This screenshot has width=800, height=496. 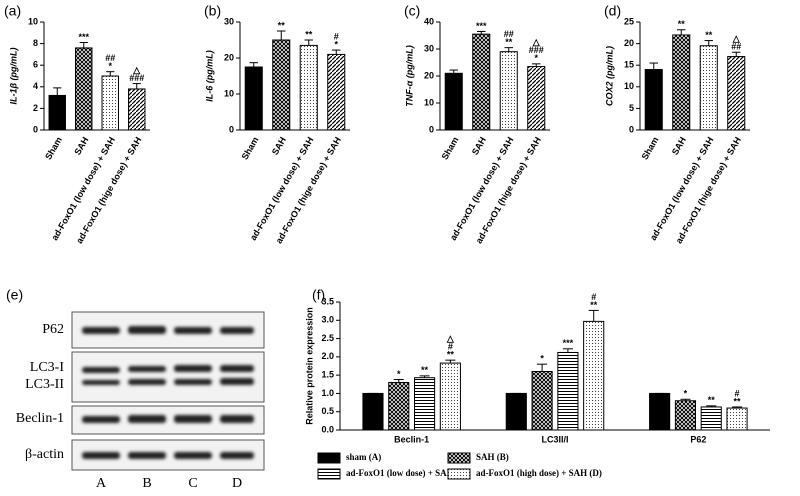 I want to click on blot-lane-label: C, so click(x=192, y=483).